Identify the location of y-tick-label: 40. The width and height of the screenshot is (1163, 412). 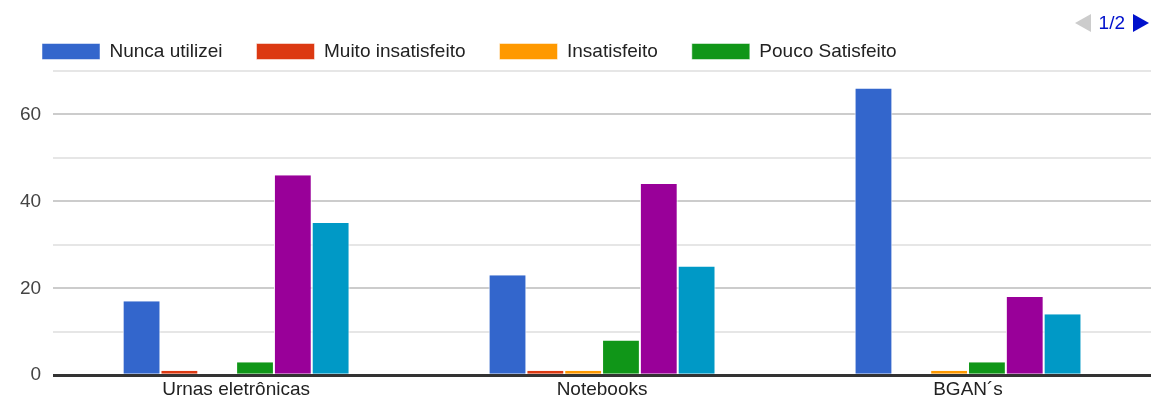
(30, 200).